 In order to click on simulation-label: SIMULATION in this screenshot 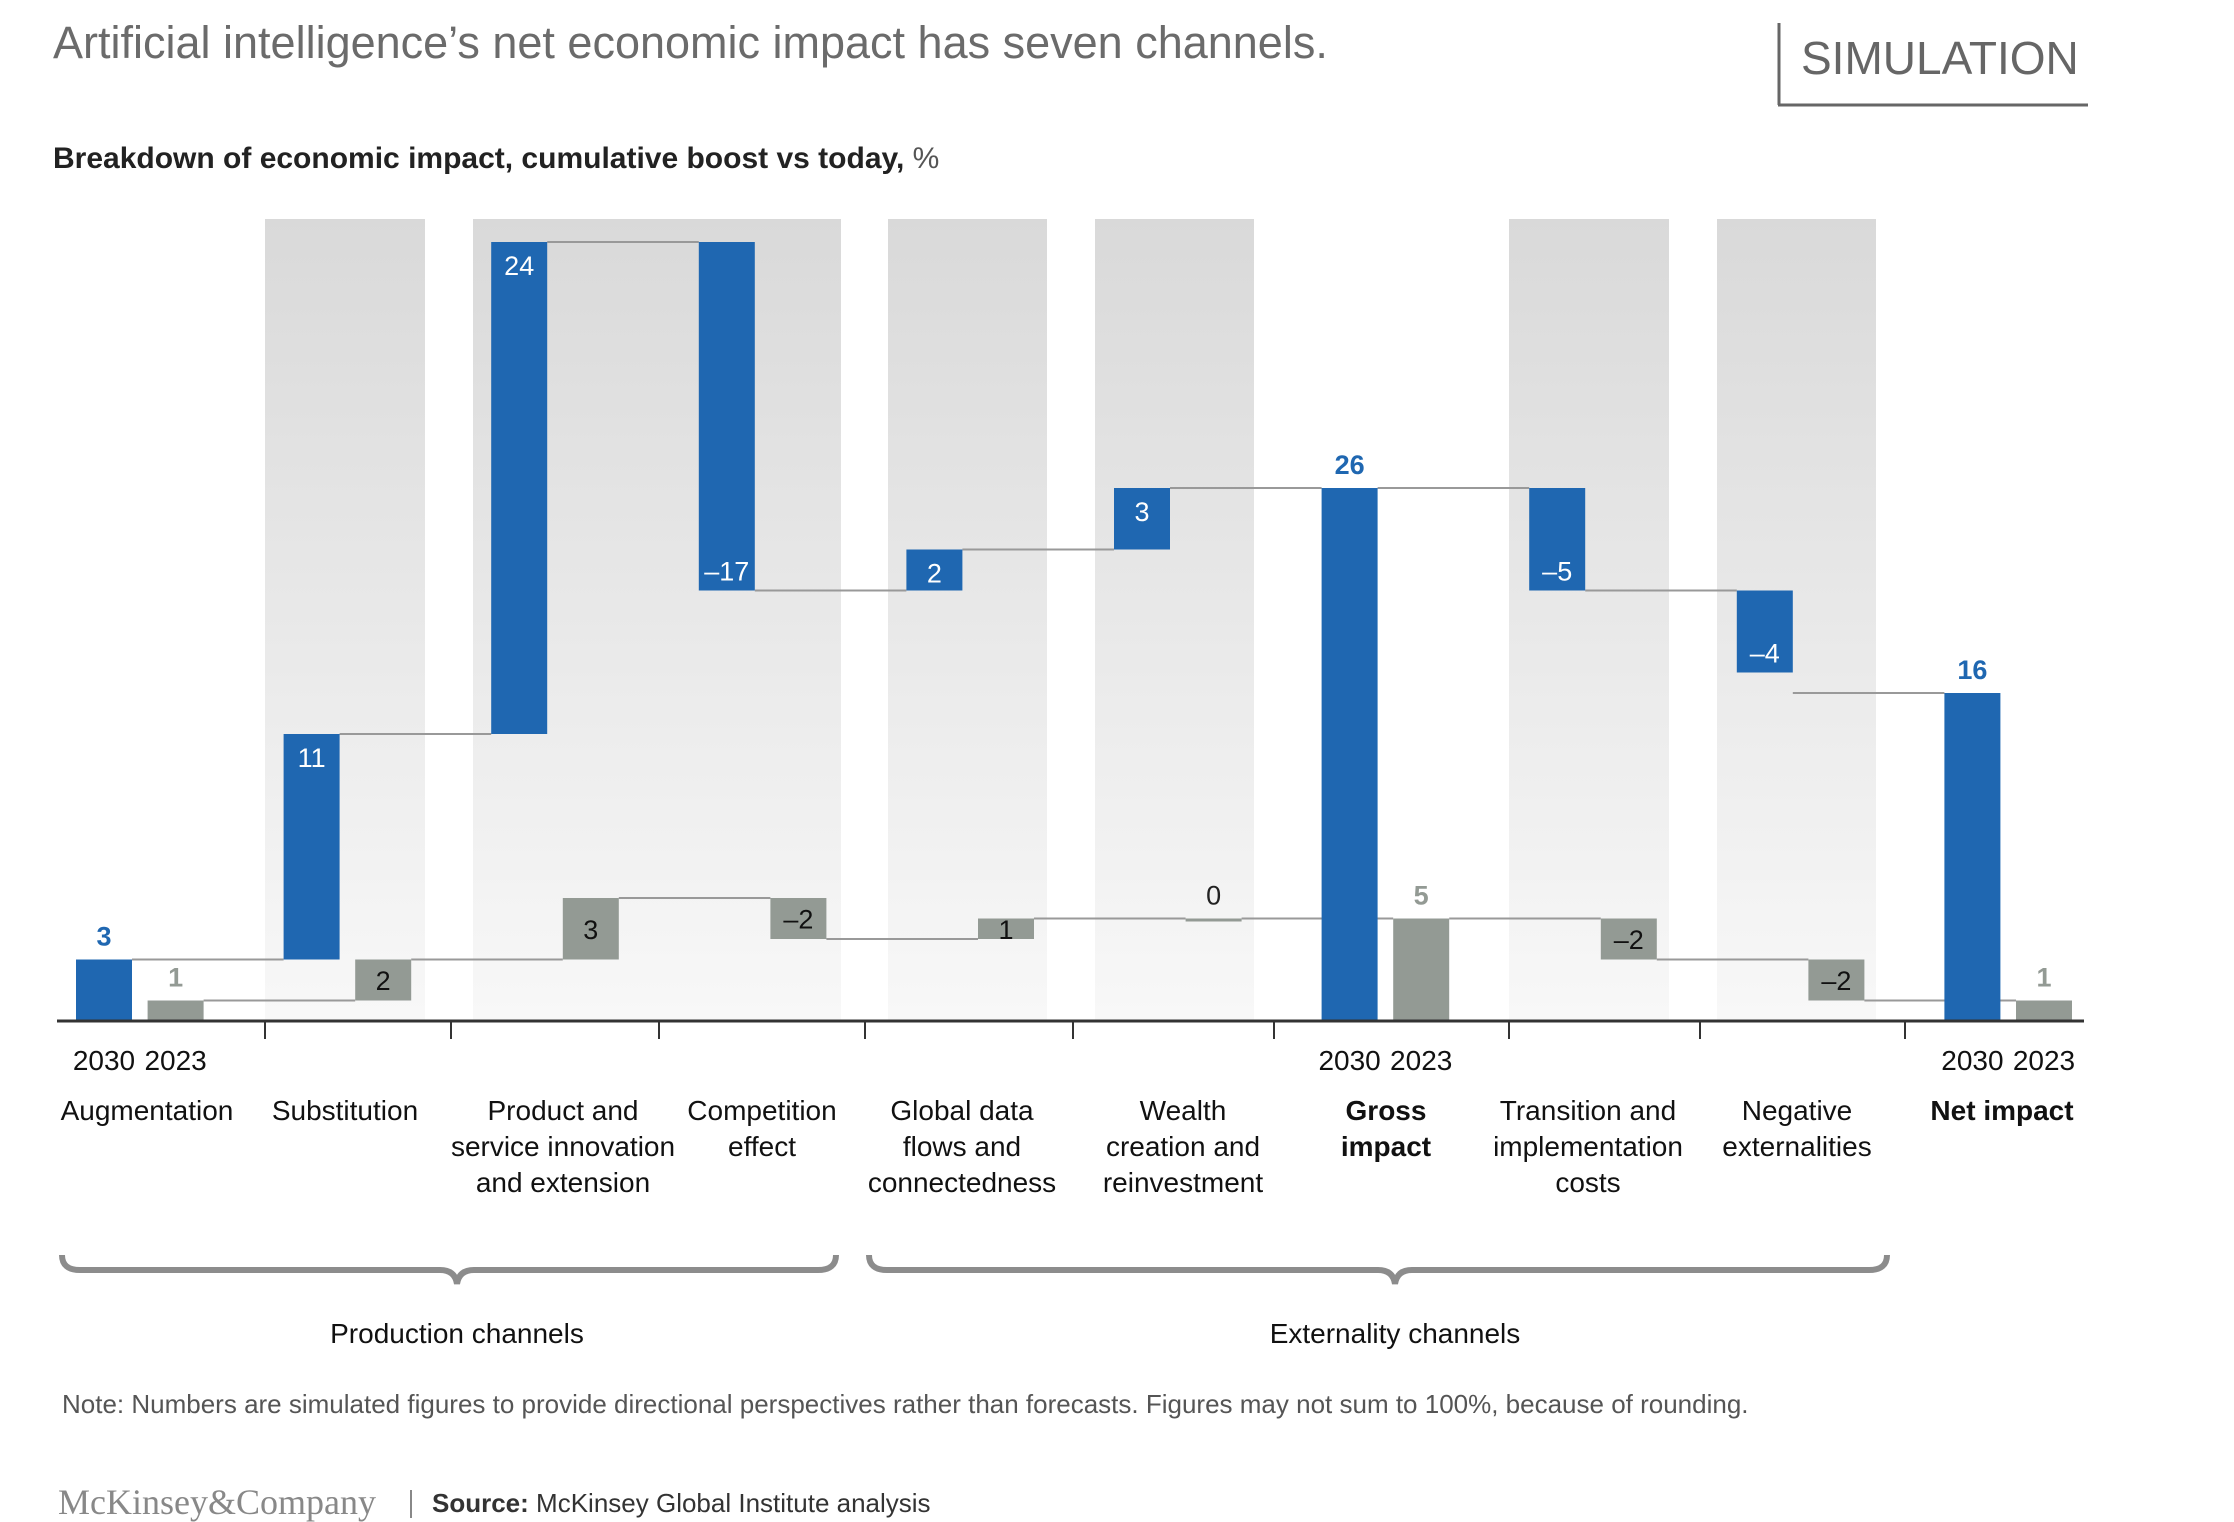, I will do `click(1940, 58)`.